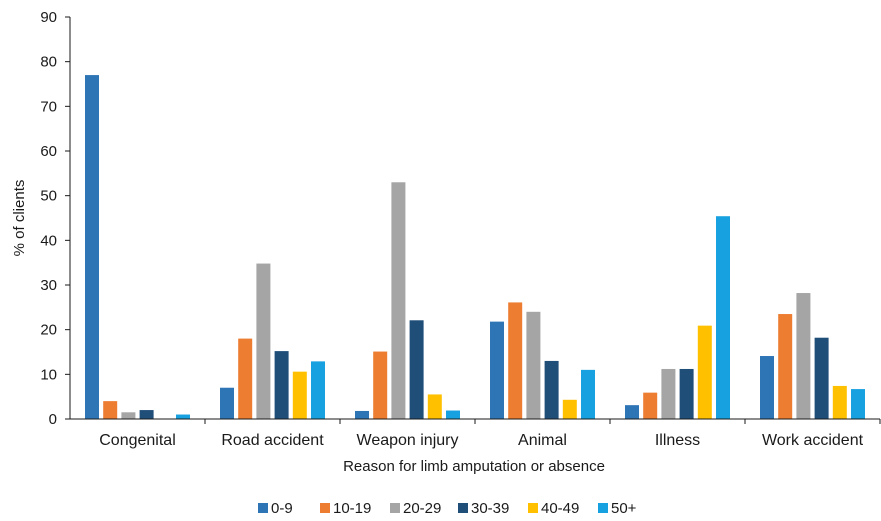  What do you see at coordinates (408, 440) in the screenshot?
I see `x-category-label: Weapon injury` at bounding box center [408, 440].